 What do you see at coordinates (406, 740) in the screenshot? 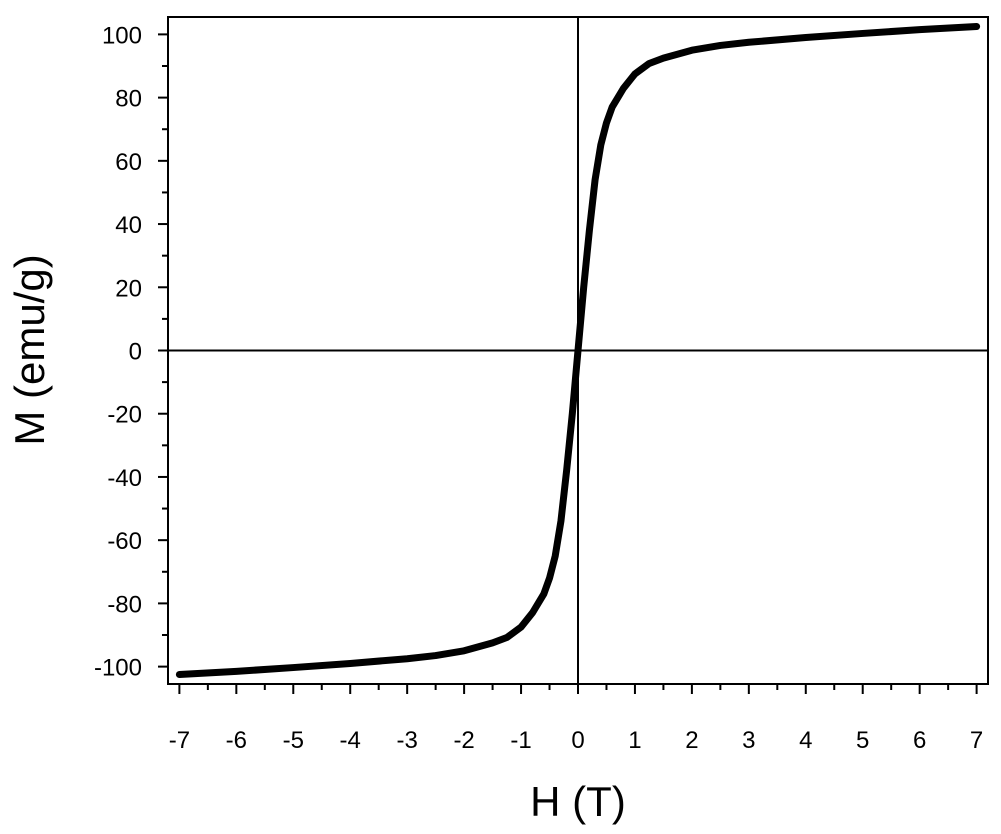
I see `x-tick-label: -3` at bounding box center [406, 740].